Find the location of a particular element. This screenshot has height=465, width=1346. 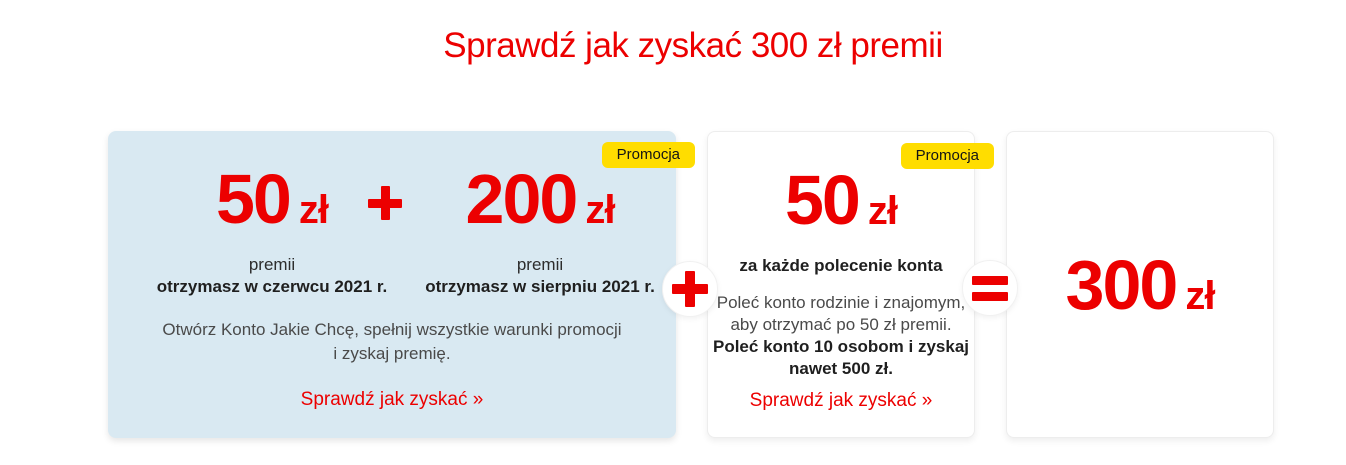

amount-august: 200 zł is located at coordinates (540, 199).